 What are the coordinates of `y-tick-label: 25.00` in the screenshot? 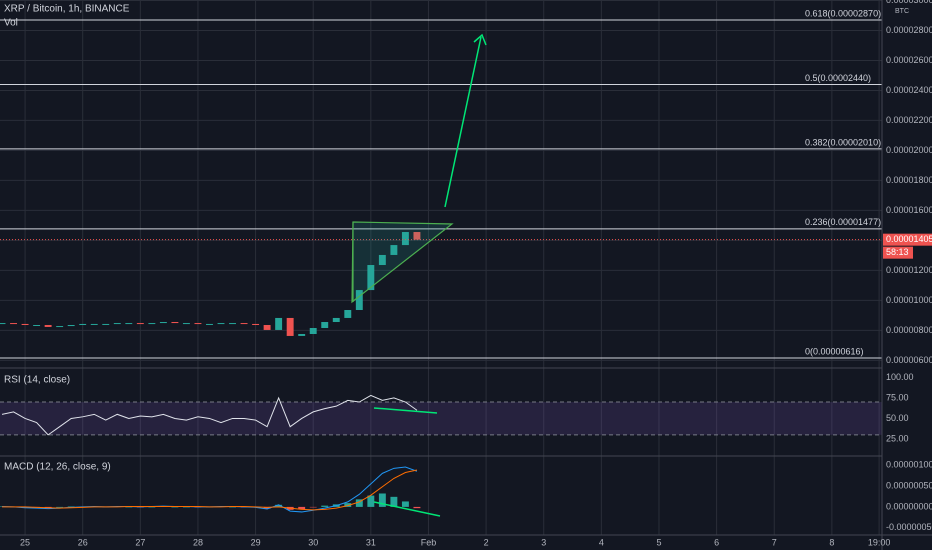 It's located at (897, 438).